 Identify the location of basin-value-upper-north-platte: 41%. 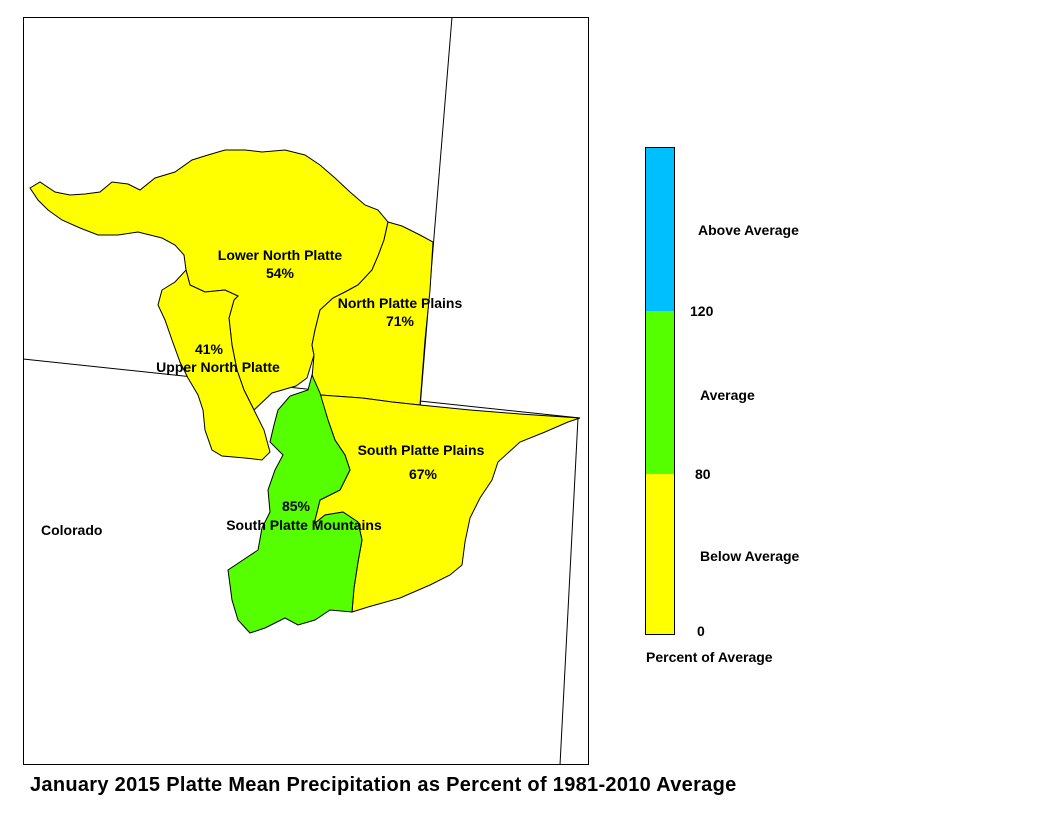
(209, 349).